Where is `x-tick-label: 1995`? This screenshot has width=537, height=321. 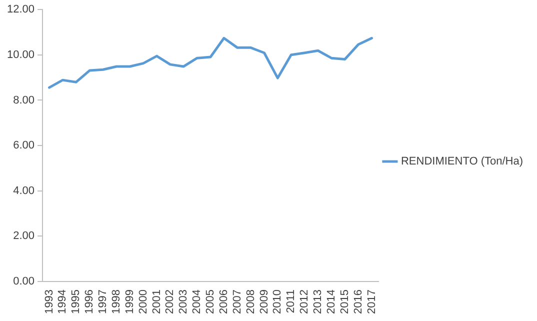 x-tick-label: 1995 is located at coordinates (76, 302).